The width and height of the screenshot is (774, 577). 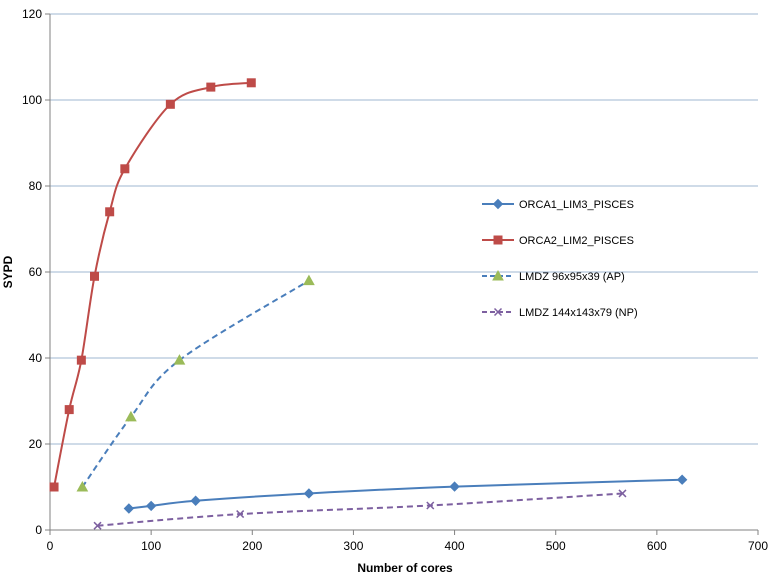 What do you see at coordinates (408, 546) in the screenshot?
I see `x-tick-labels: 0 100 200 300 400 500 600 700` at bounding box center [408, 546].